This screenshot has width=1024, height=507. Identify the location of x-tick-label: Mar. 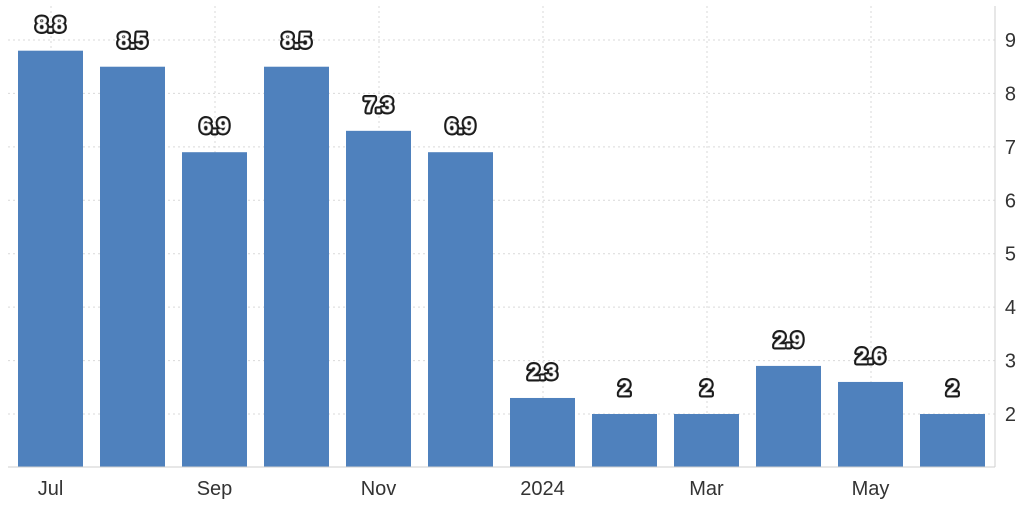
(706, 489).